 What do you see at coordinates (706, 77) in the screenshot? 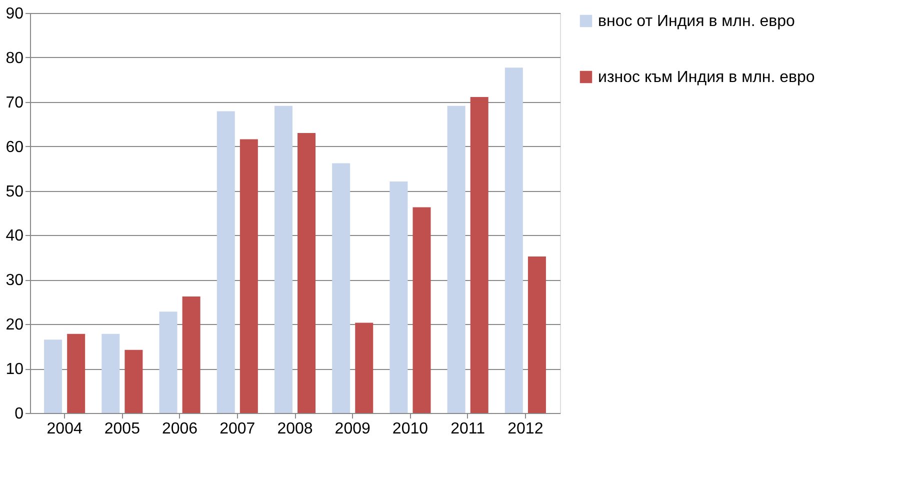
I see `legend-label: износ към Индия в млн. евро` at bounding box center [706, 77].